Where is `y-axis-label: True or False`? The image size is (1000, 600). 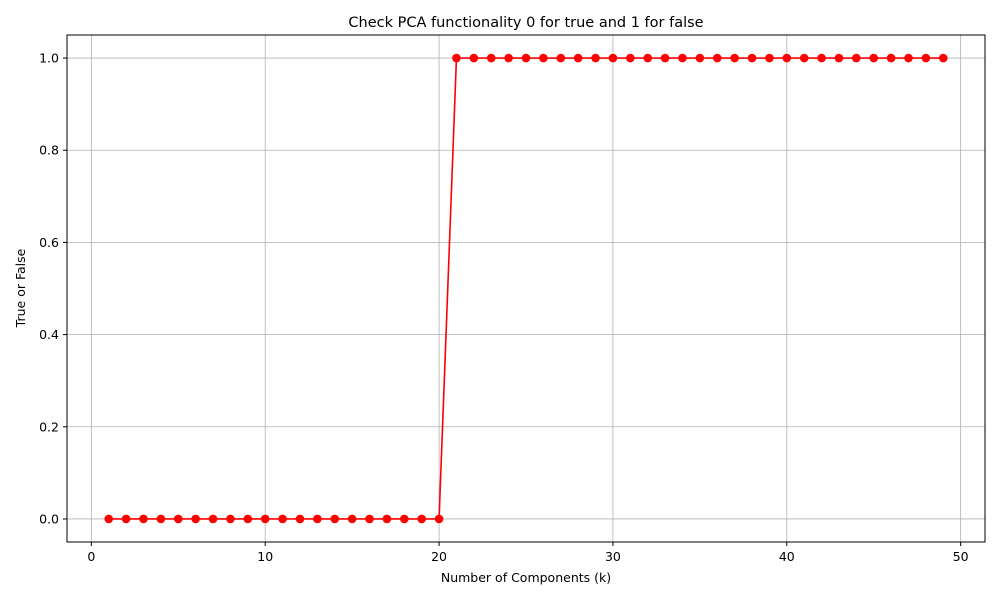
y-axis-label: True or False is located at coordinates (20, 288).